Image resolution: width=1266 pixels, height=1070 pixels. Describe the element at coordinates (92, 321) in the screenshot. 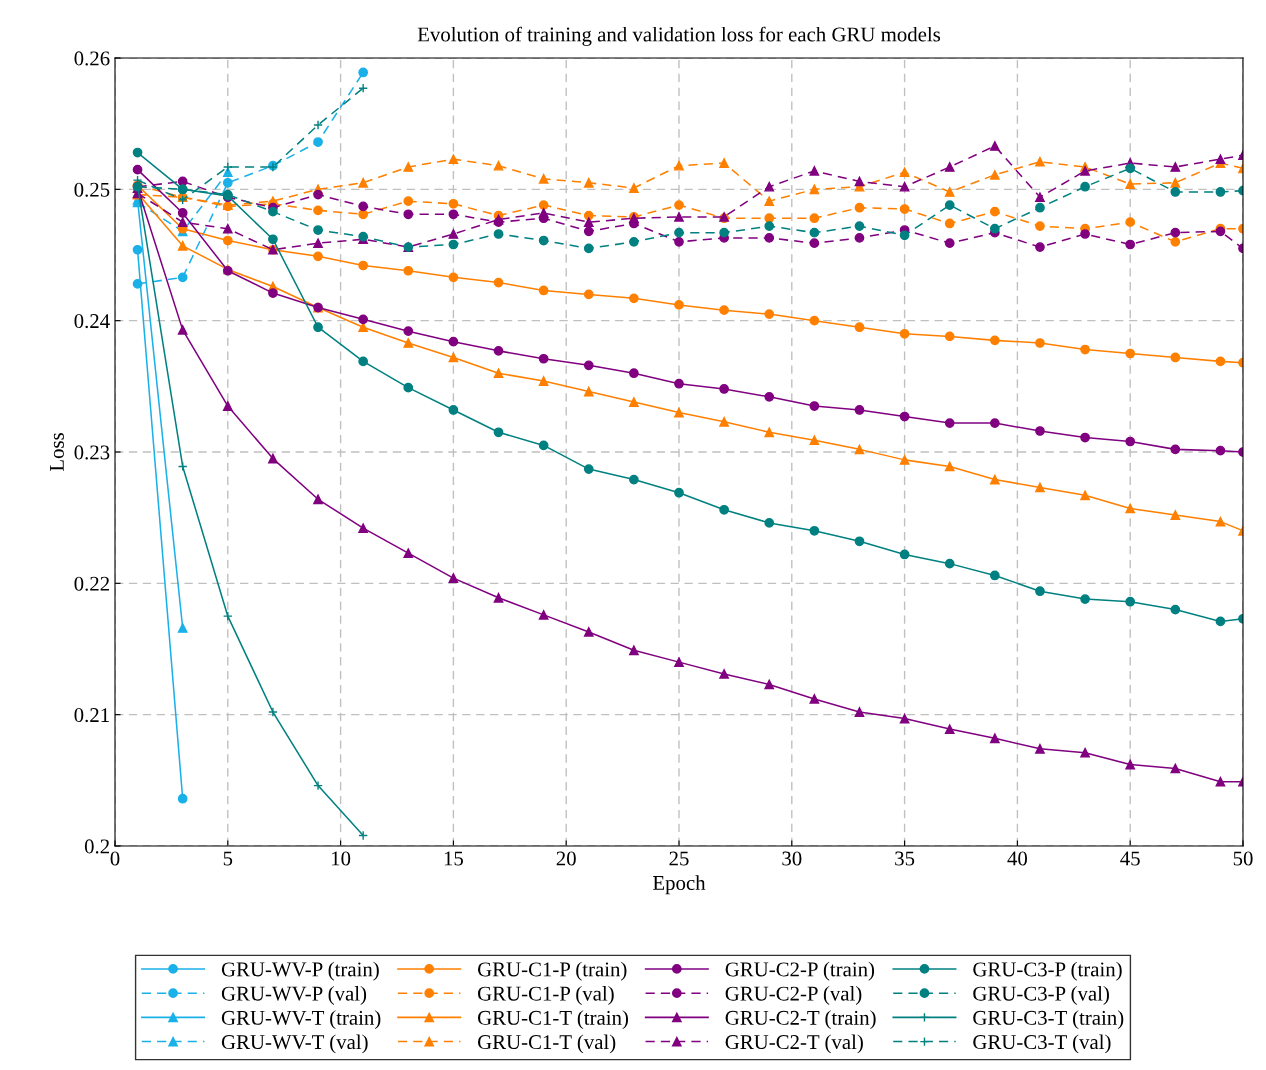

I see `y-tick-label: 0.24` at that location.